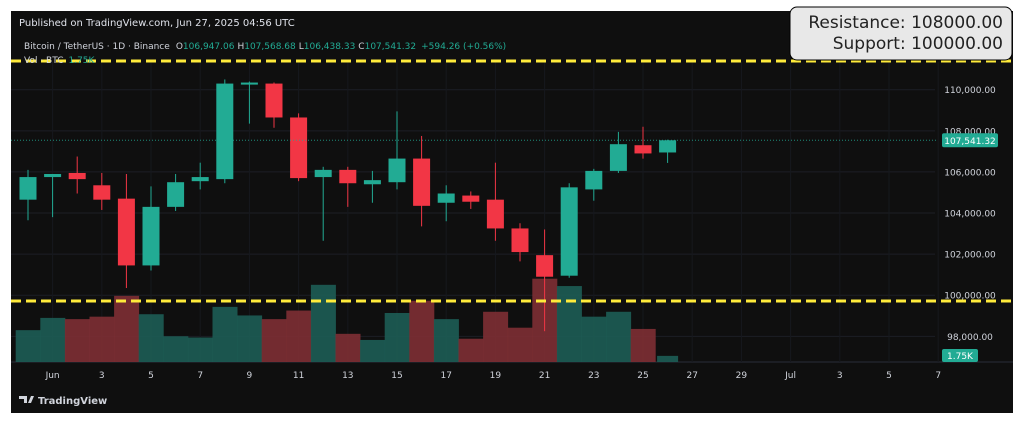 The width and height of the screenshot is (1024, 426). I want to click on time-tick-label: 19, so click(496, 376).